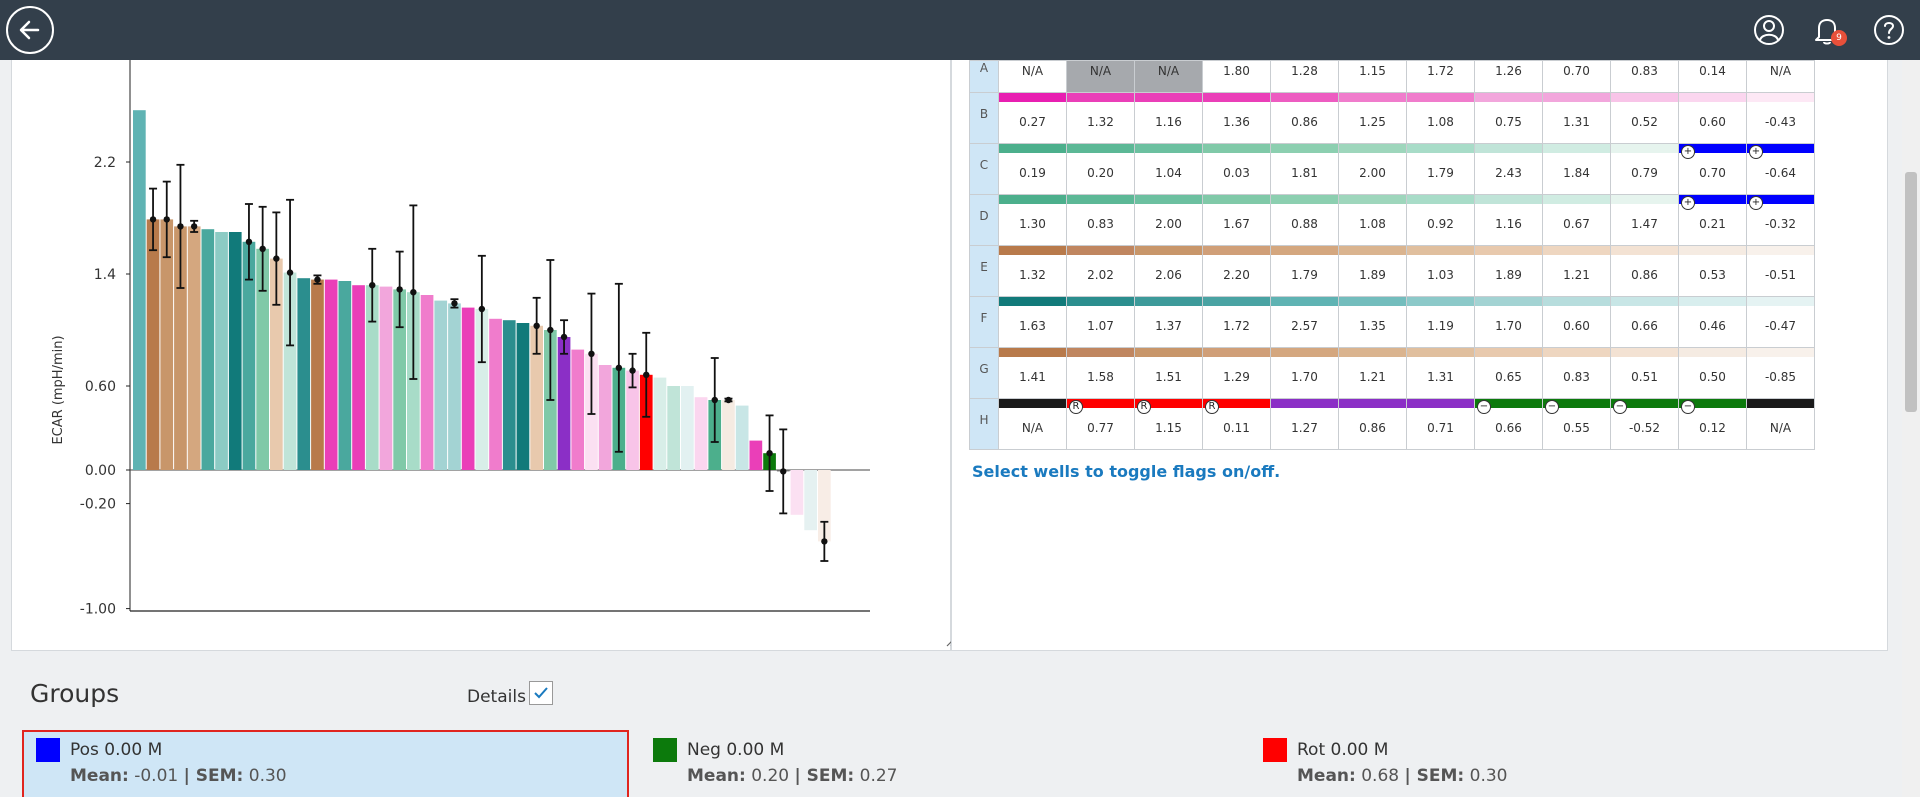  What do you see at coordinates (1712, 373) in the screenshot?
I see `plate-well: 0.50` at bounding box center [1712, 373].